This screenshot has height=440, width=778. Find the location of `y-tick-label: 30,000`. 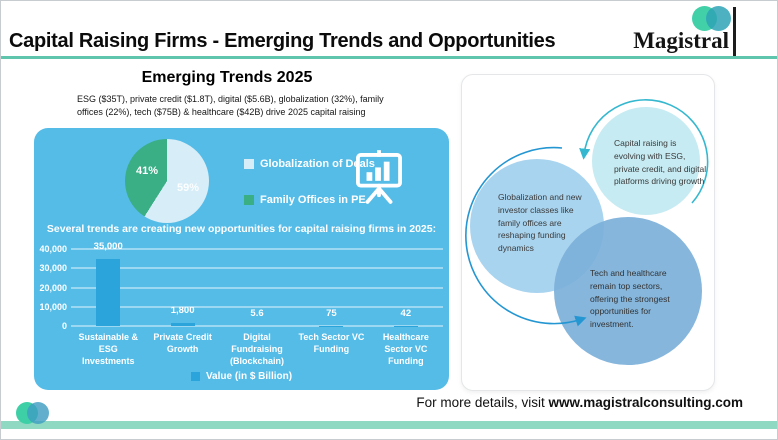

y-tick-label: 30,000 is located at coordinates (53, 268).